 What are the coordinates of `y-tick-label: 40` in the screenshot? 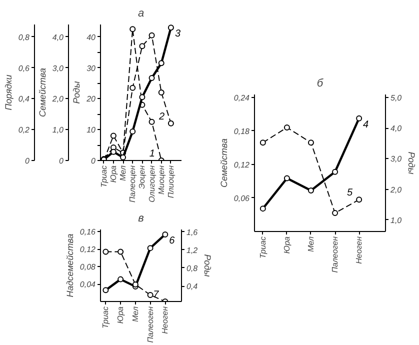 It's located at (91, 37).